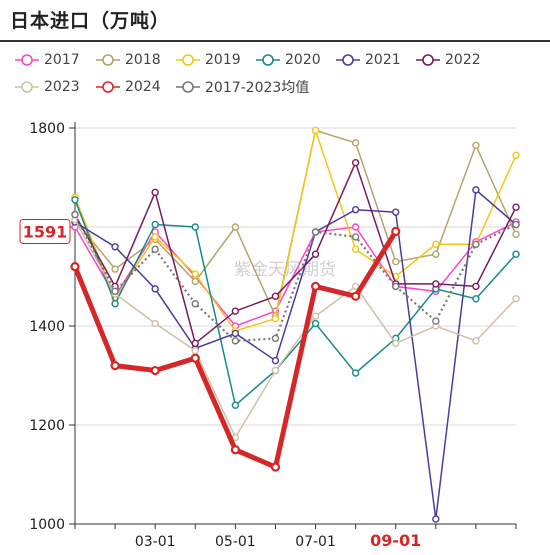 This screenshot has height=555, width=550. What do you see at coordinates (155, 542) in the screenshot?
I see `x-tick-label: 03-01` at bounding box center [155, 542].